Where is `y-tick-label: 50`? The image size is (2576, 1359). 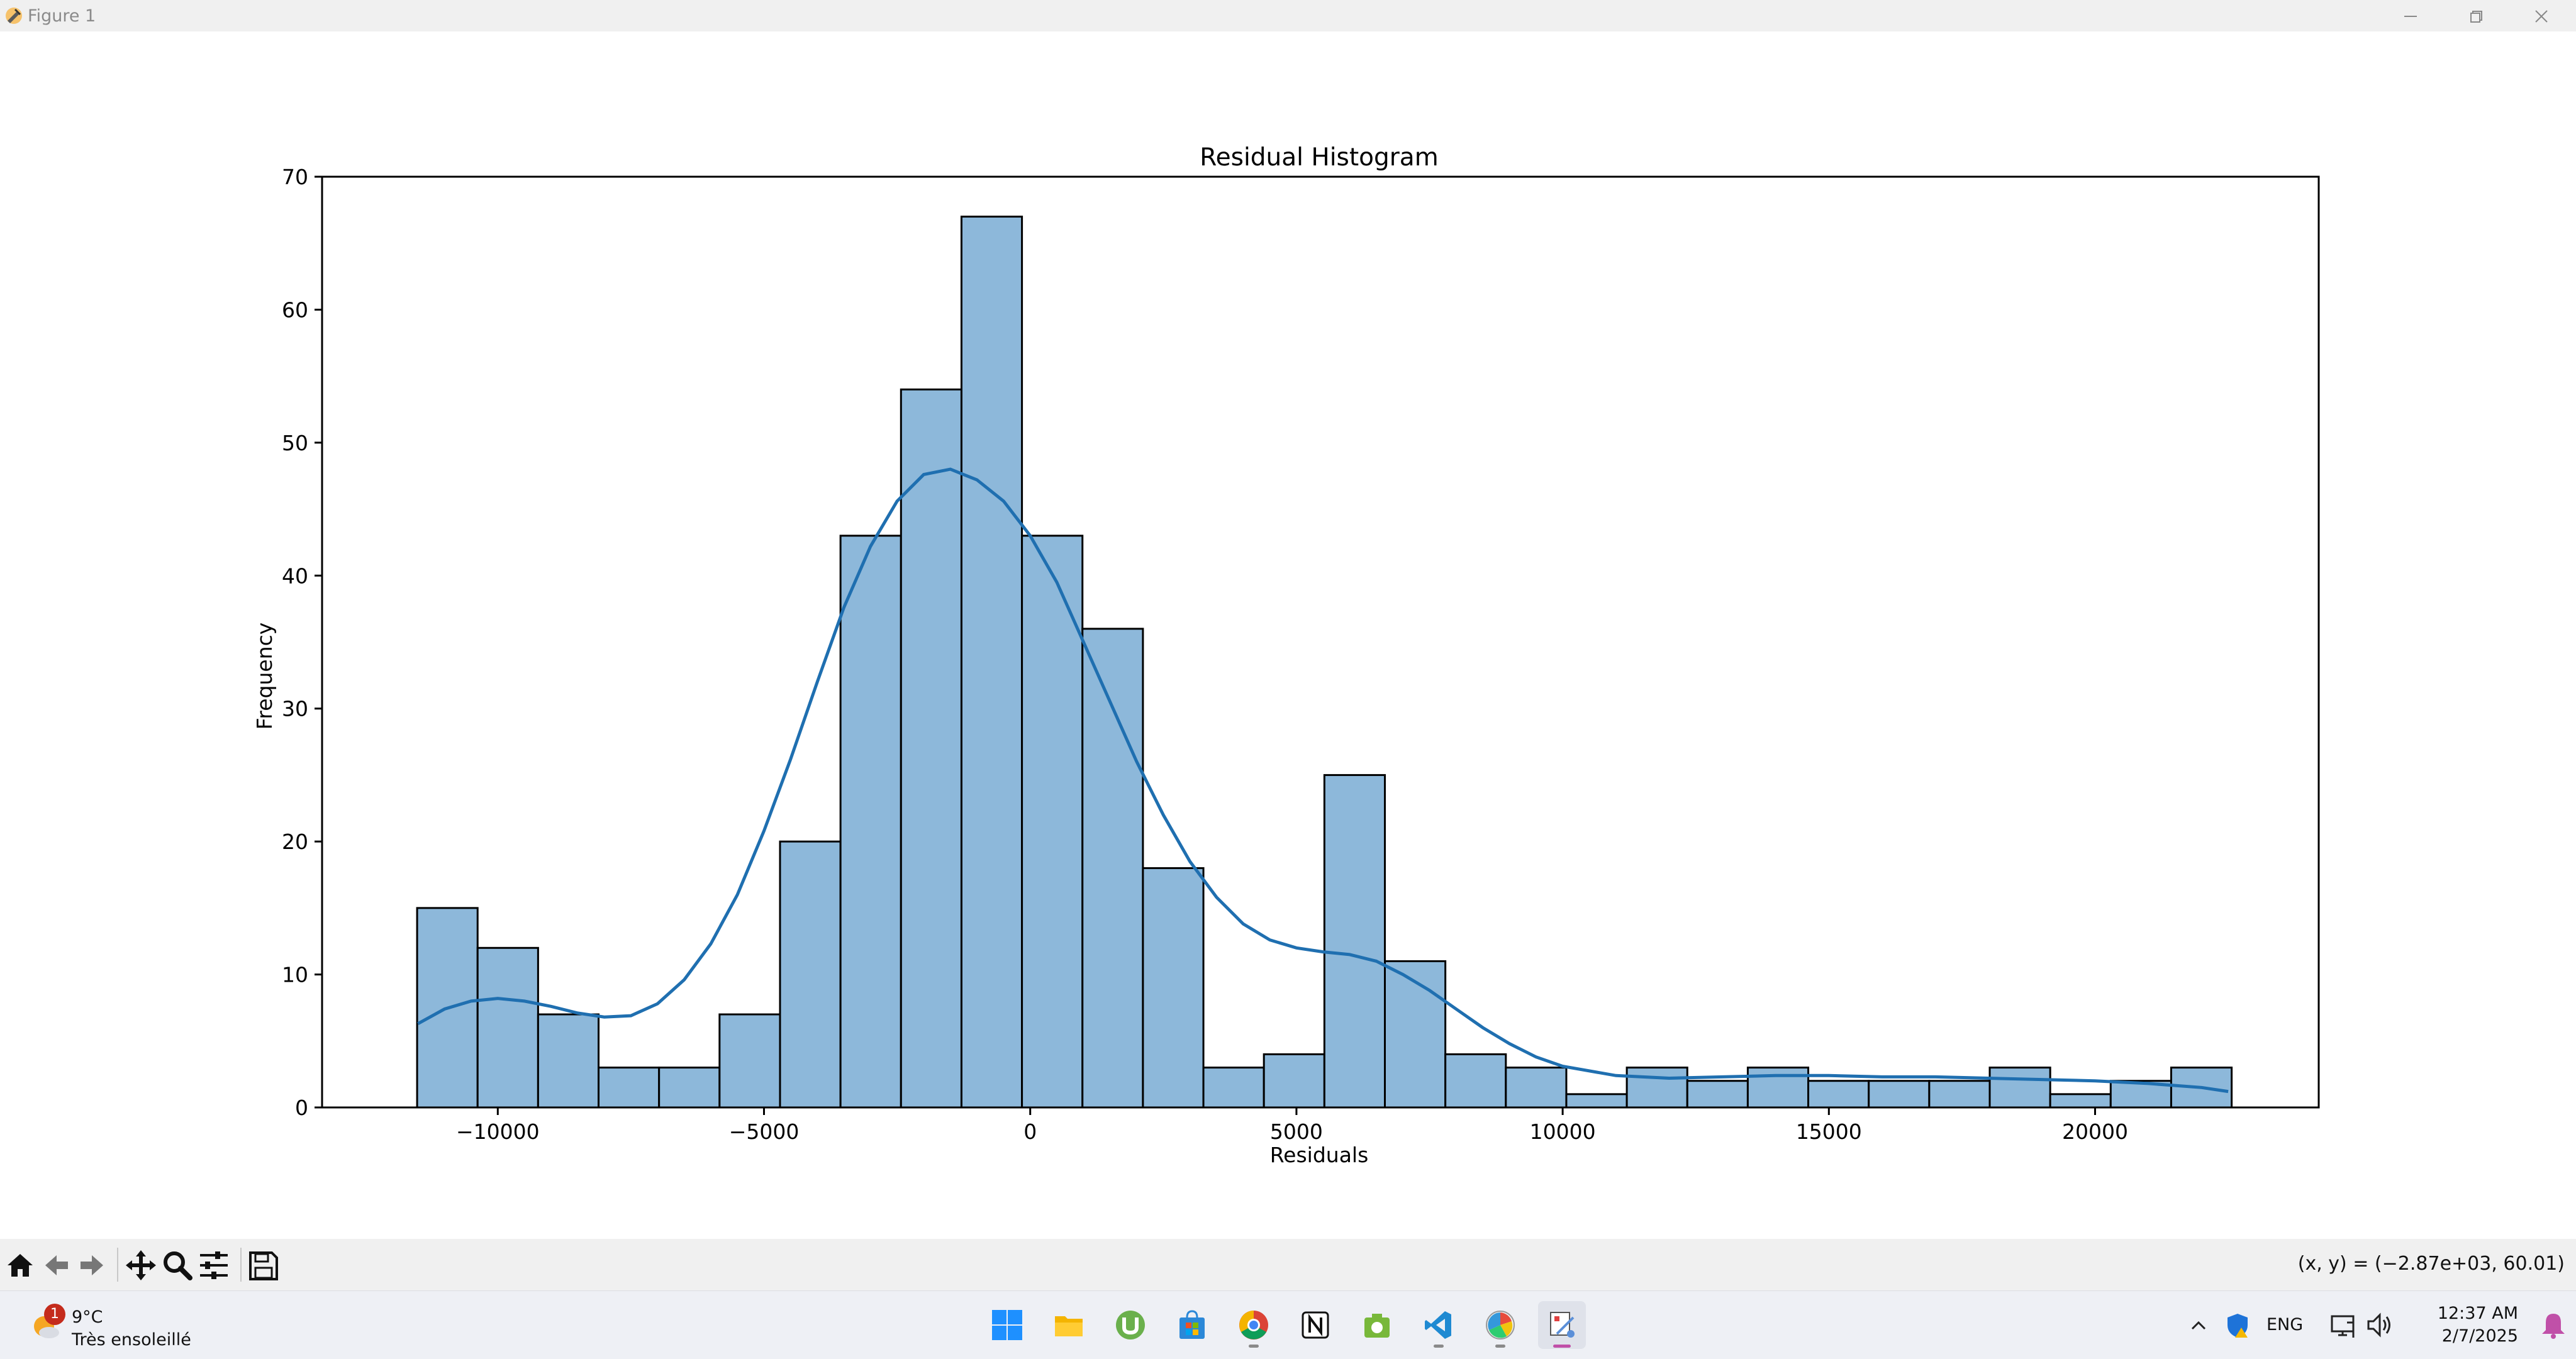 y-tick-label: 50 is located at coordinates (295, 443).